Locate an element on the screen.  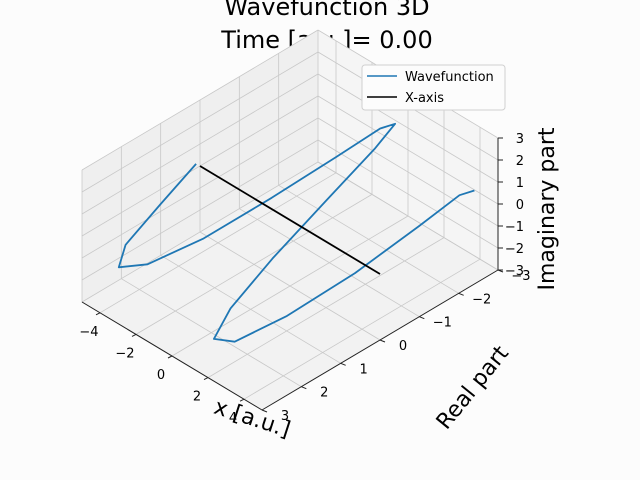
legend-label-wavefunction: Wavefunction is located at coordinates (449, 77).